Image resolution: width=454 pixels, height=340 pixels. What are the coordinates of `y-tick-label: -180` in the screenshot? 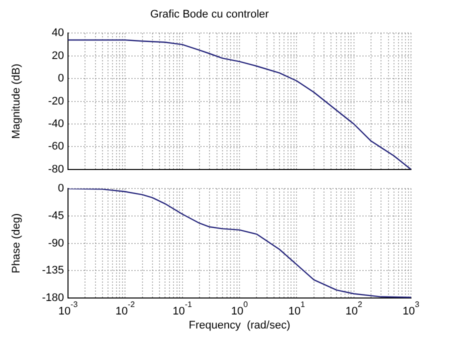 It's located at (53, 298).